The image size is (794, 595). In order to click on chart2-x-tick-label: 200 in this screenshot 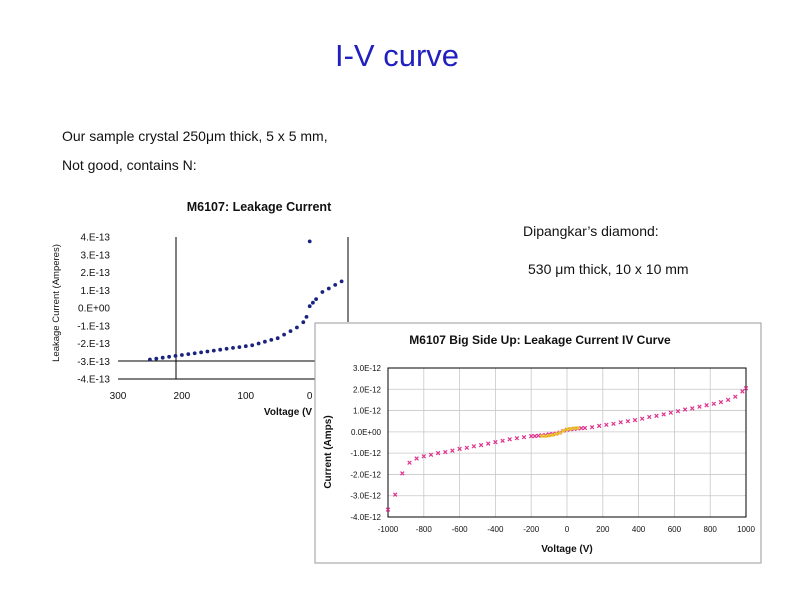, I will do `click(603, 529)`.